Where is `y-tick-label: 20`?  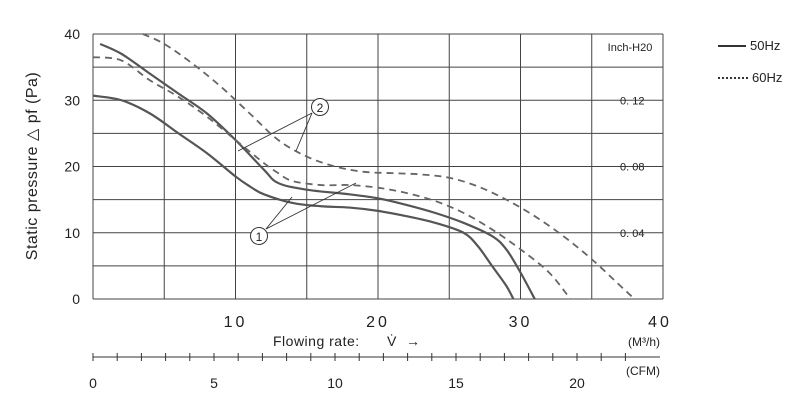 y-tick-label: 20 is located at coordinates (72, 167).